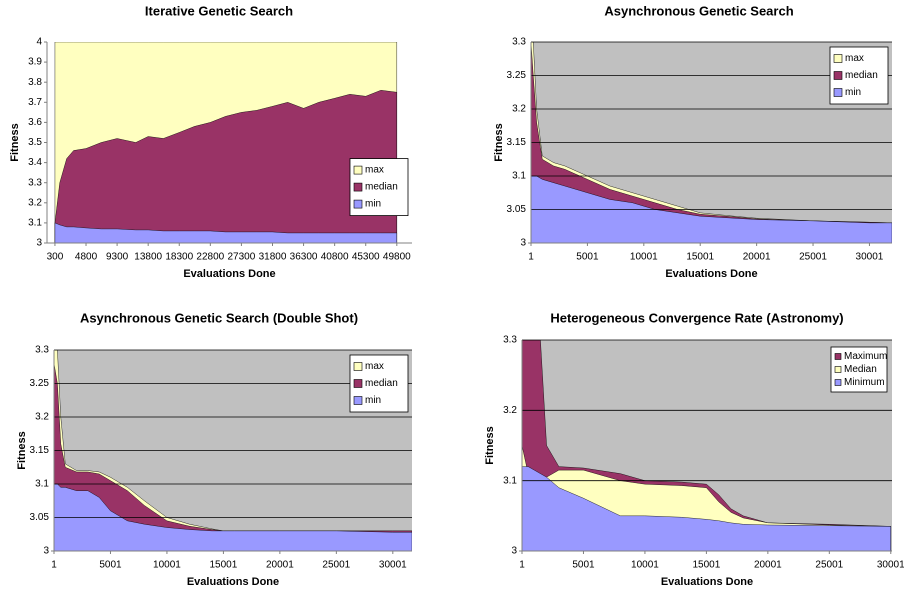 Image resolution: width=904 pixels, height=595 pixels. Describe the element at coordinates (366, 257) in the screenshot. I see `x-tick-label: 45300` at that location.